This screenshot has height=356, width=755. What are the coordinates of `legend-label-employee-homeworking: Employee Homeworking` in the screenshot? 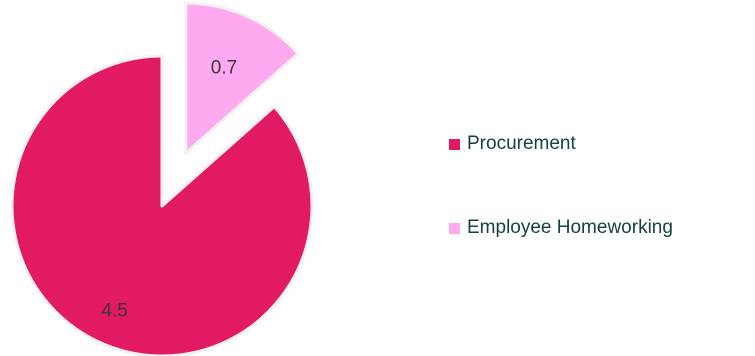 It's located at (570, 227).